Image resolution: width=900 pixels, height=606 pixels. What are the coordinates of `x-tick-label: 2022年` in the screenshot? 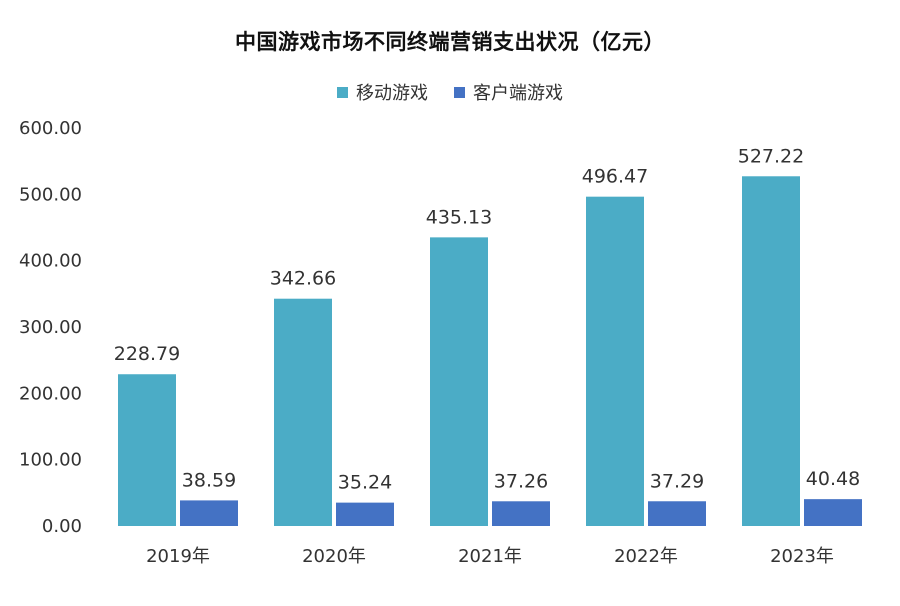 It's located at (646, 556).